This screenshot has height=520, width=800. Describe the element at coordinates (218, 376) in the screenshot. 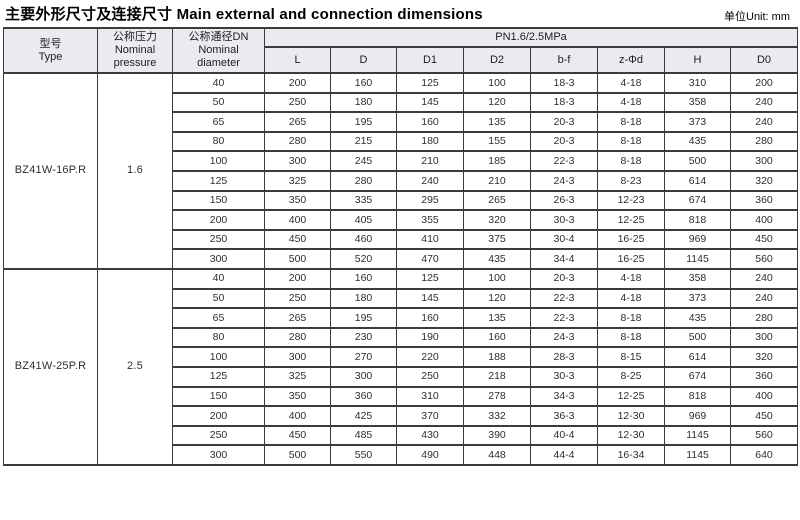

I see `dn-cell: 125` at that location.